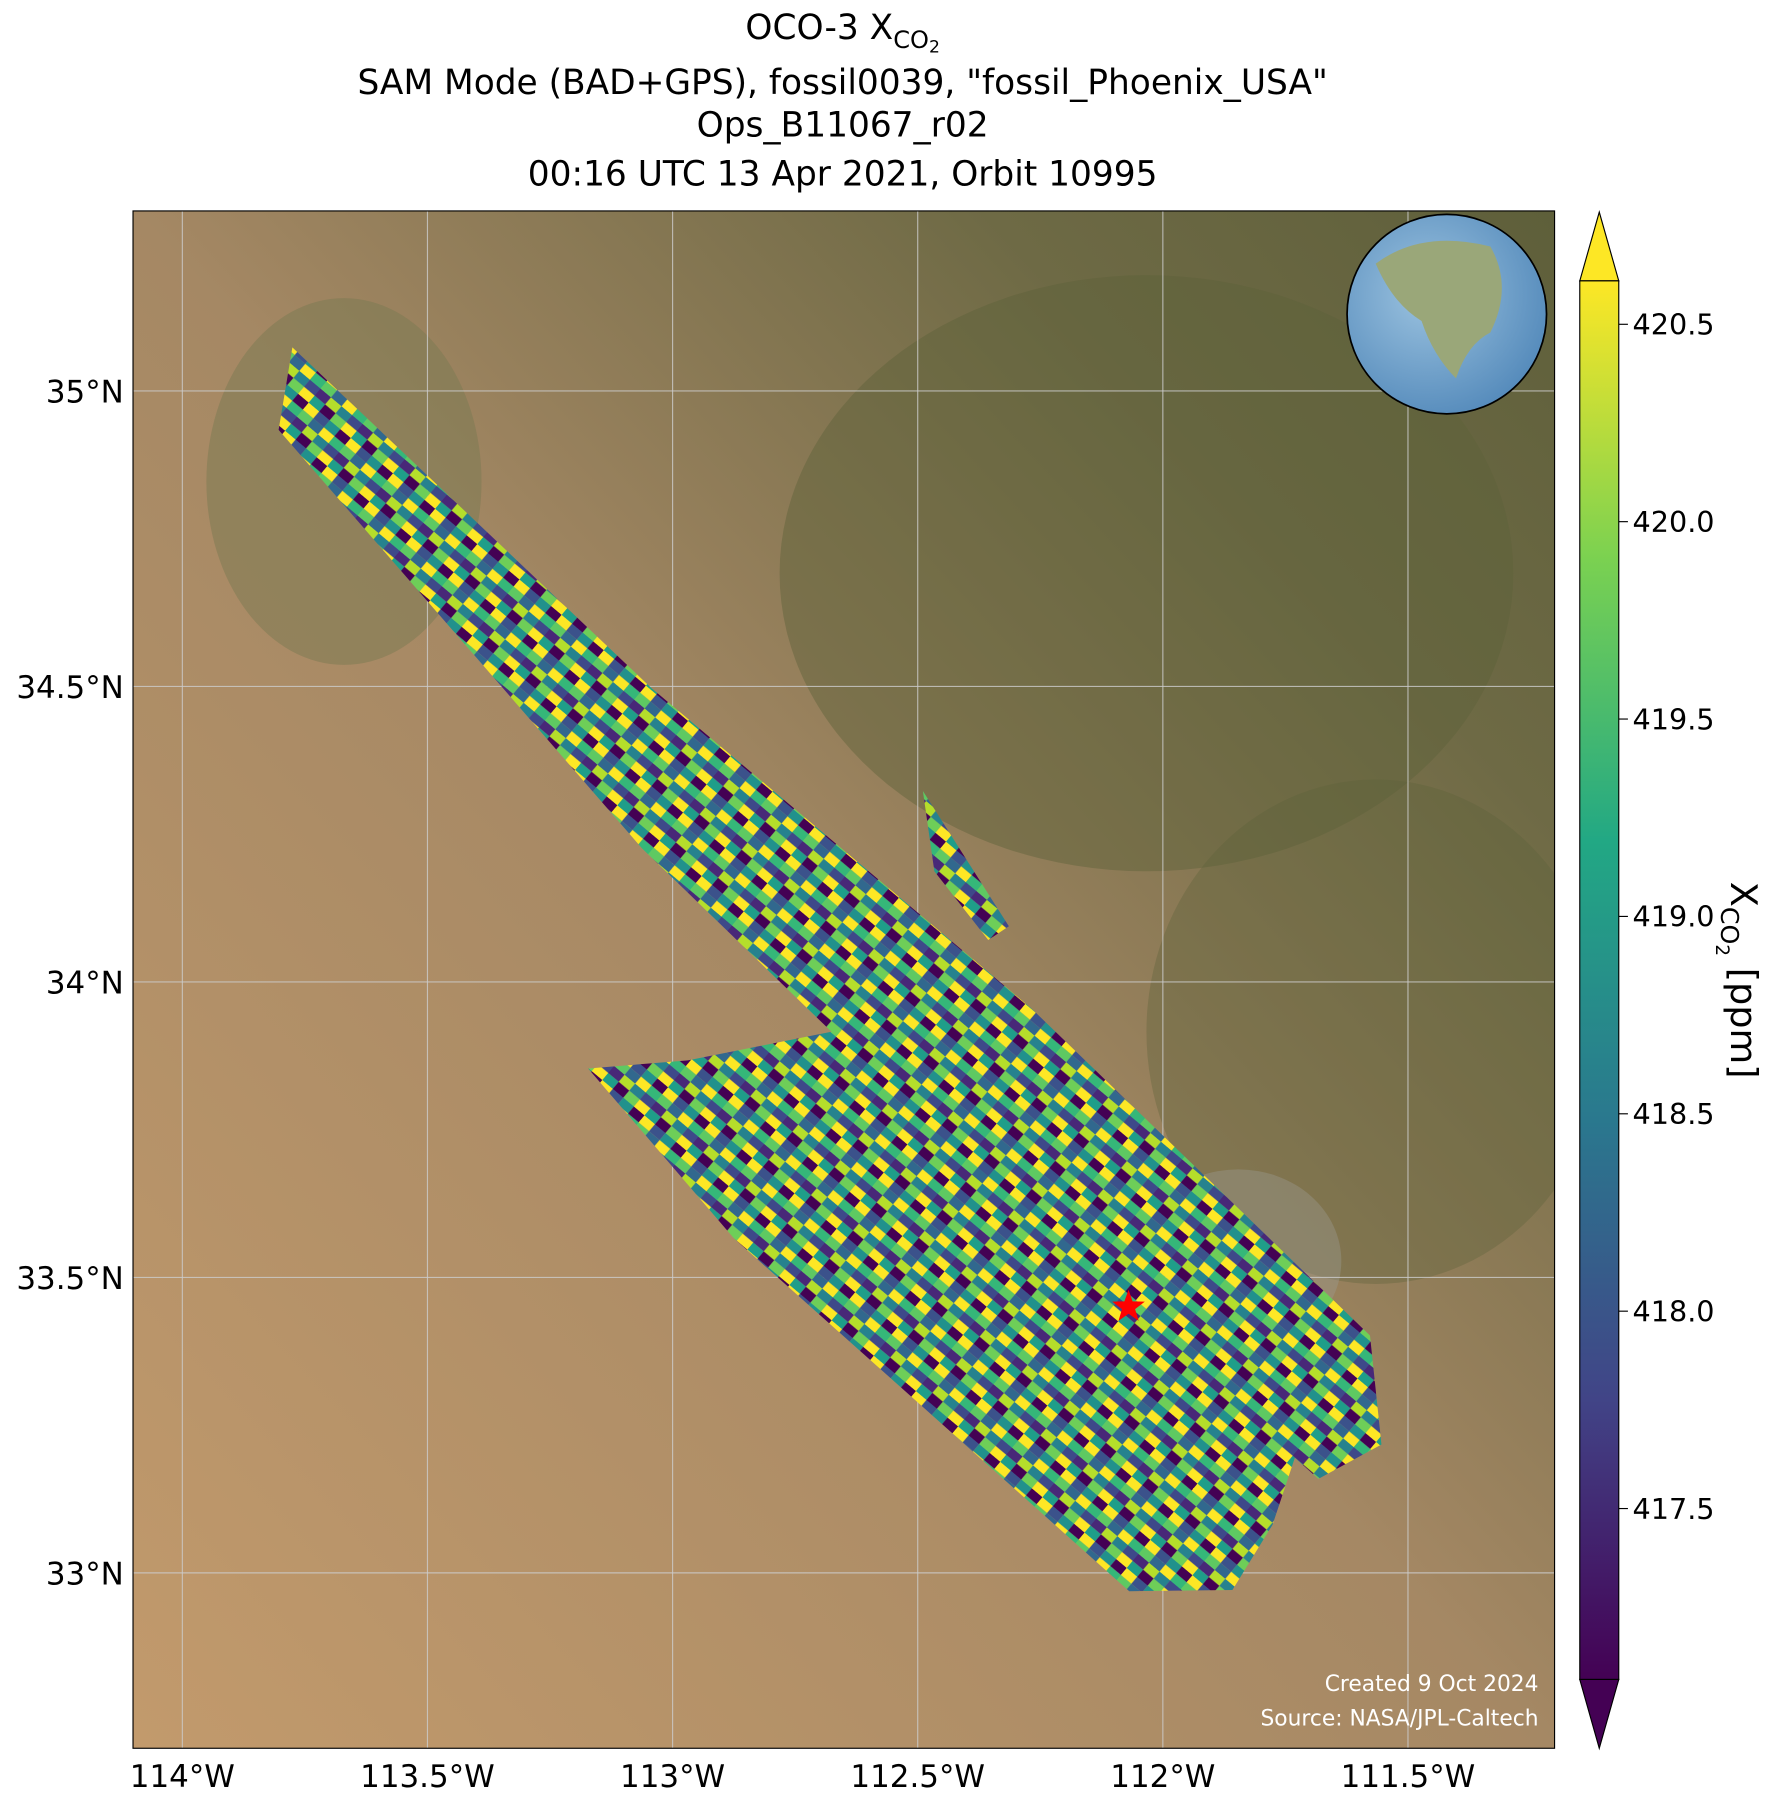 Image resolution: width=1777 pixels, height=1801 pixels. Describe the element at coordinates (1162, 1777) in the screenshot. I see `x-tick-label: 112°W` at that location.